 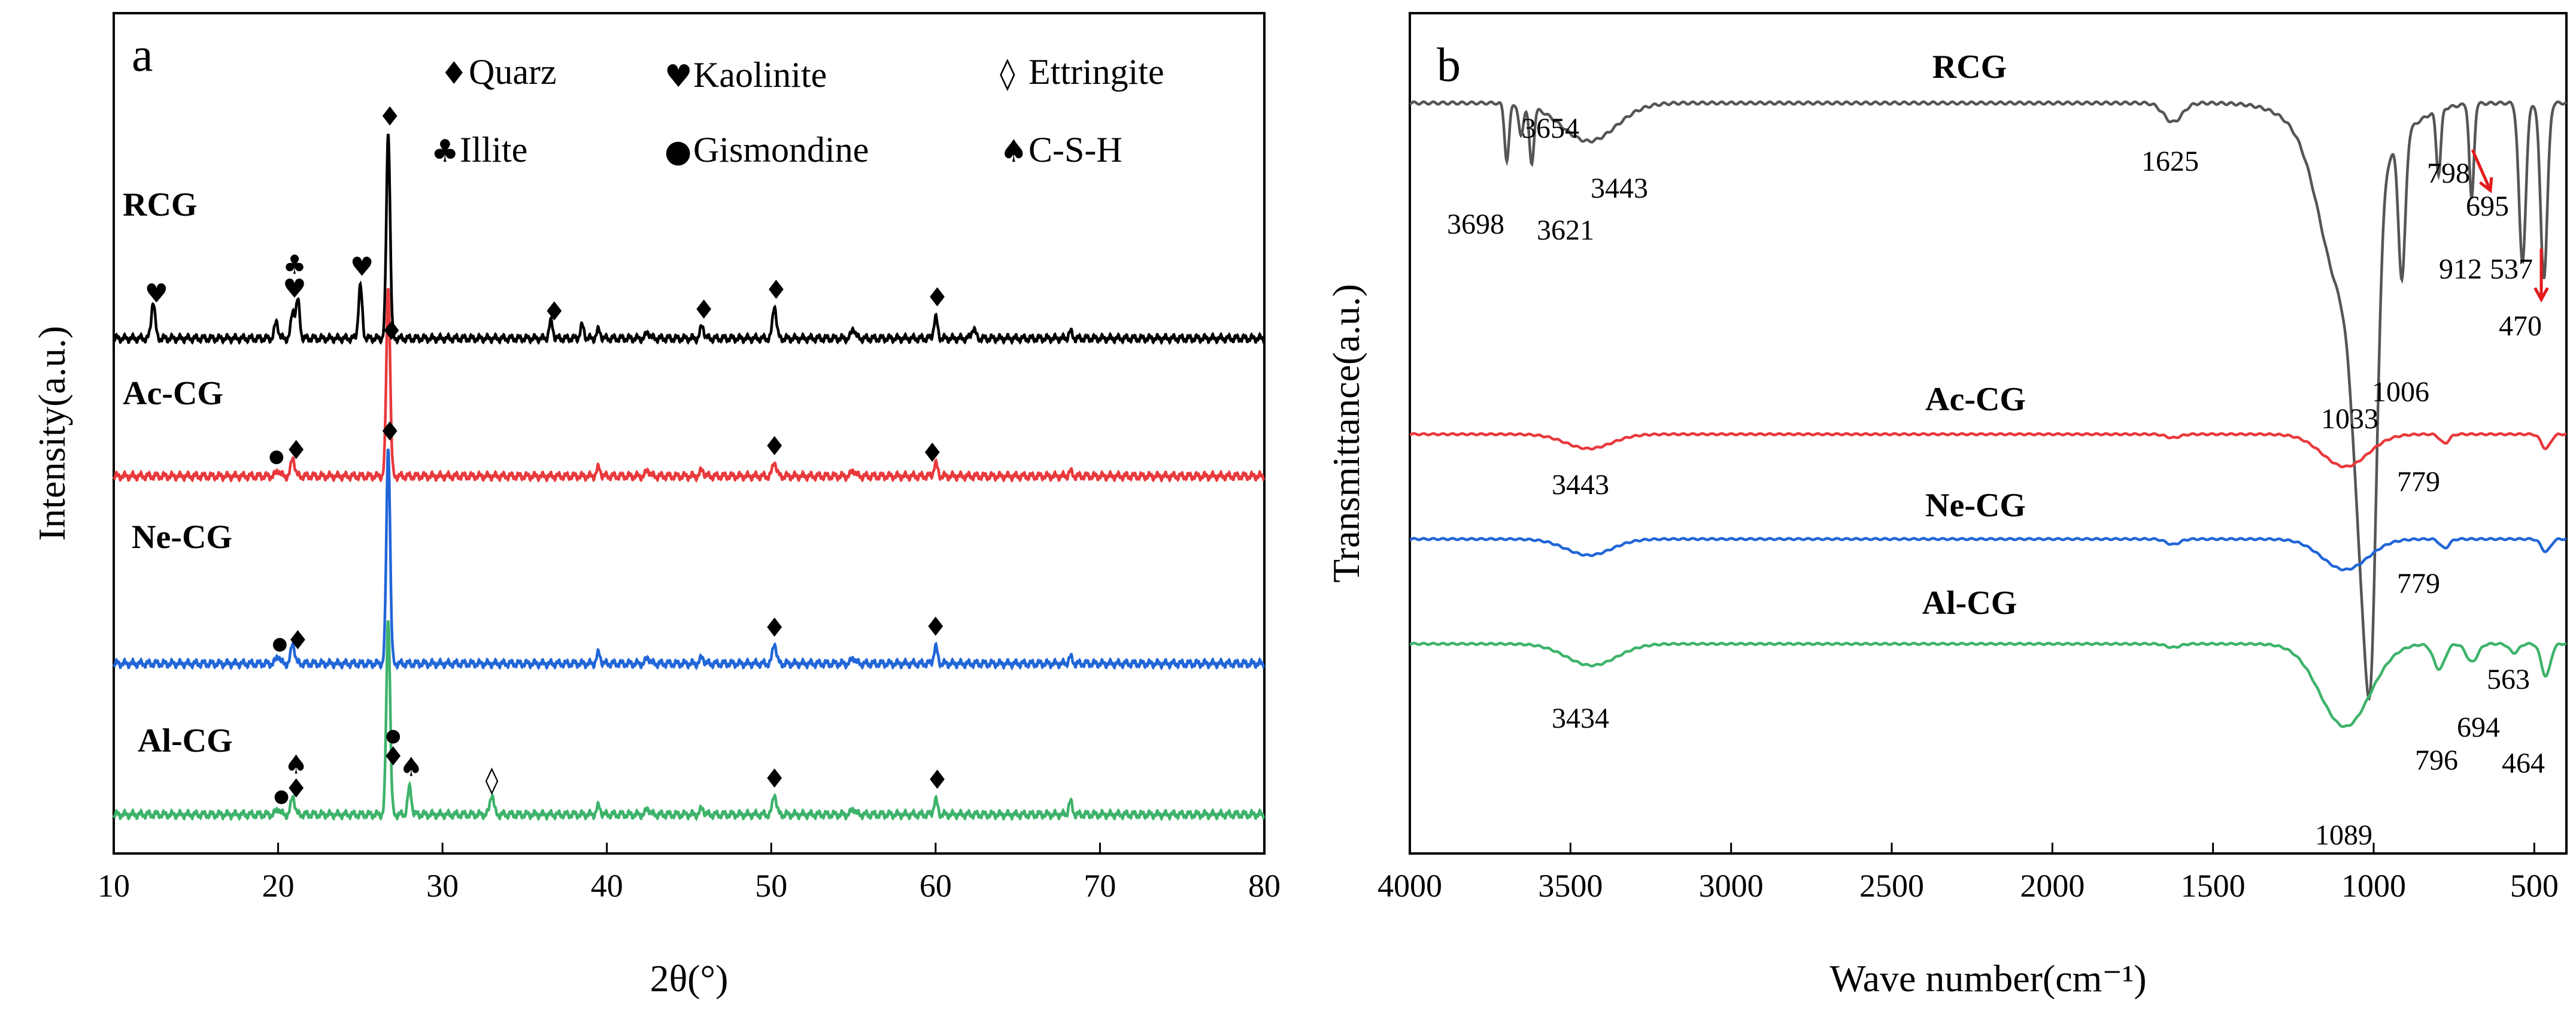 What do you see at coordinates (445, 151) in the screenshot?
I see `legend-illite-icon: ♣` at bounding box center [445, 151].